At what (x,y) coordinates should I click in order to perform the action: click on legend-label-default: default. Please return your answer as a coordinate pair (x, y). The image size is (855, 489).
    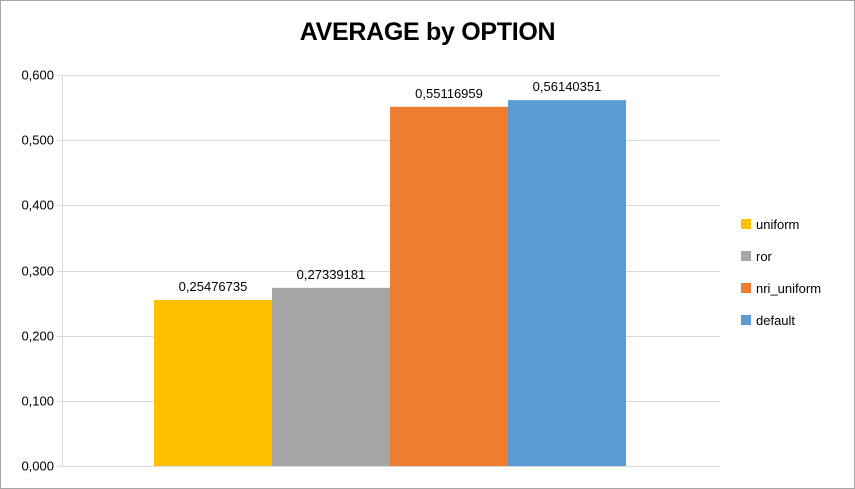
    Looking at the image, I should click on (775, 320).